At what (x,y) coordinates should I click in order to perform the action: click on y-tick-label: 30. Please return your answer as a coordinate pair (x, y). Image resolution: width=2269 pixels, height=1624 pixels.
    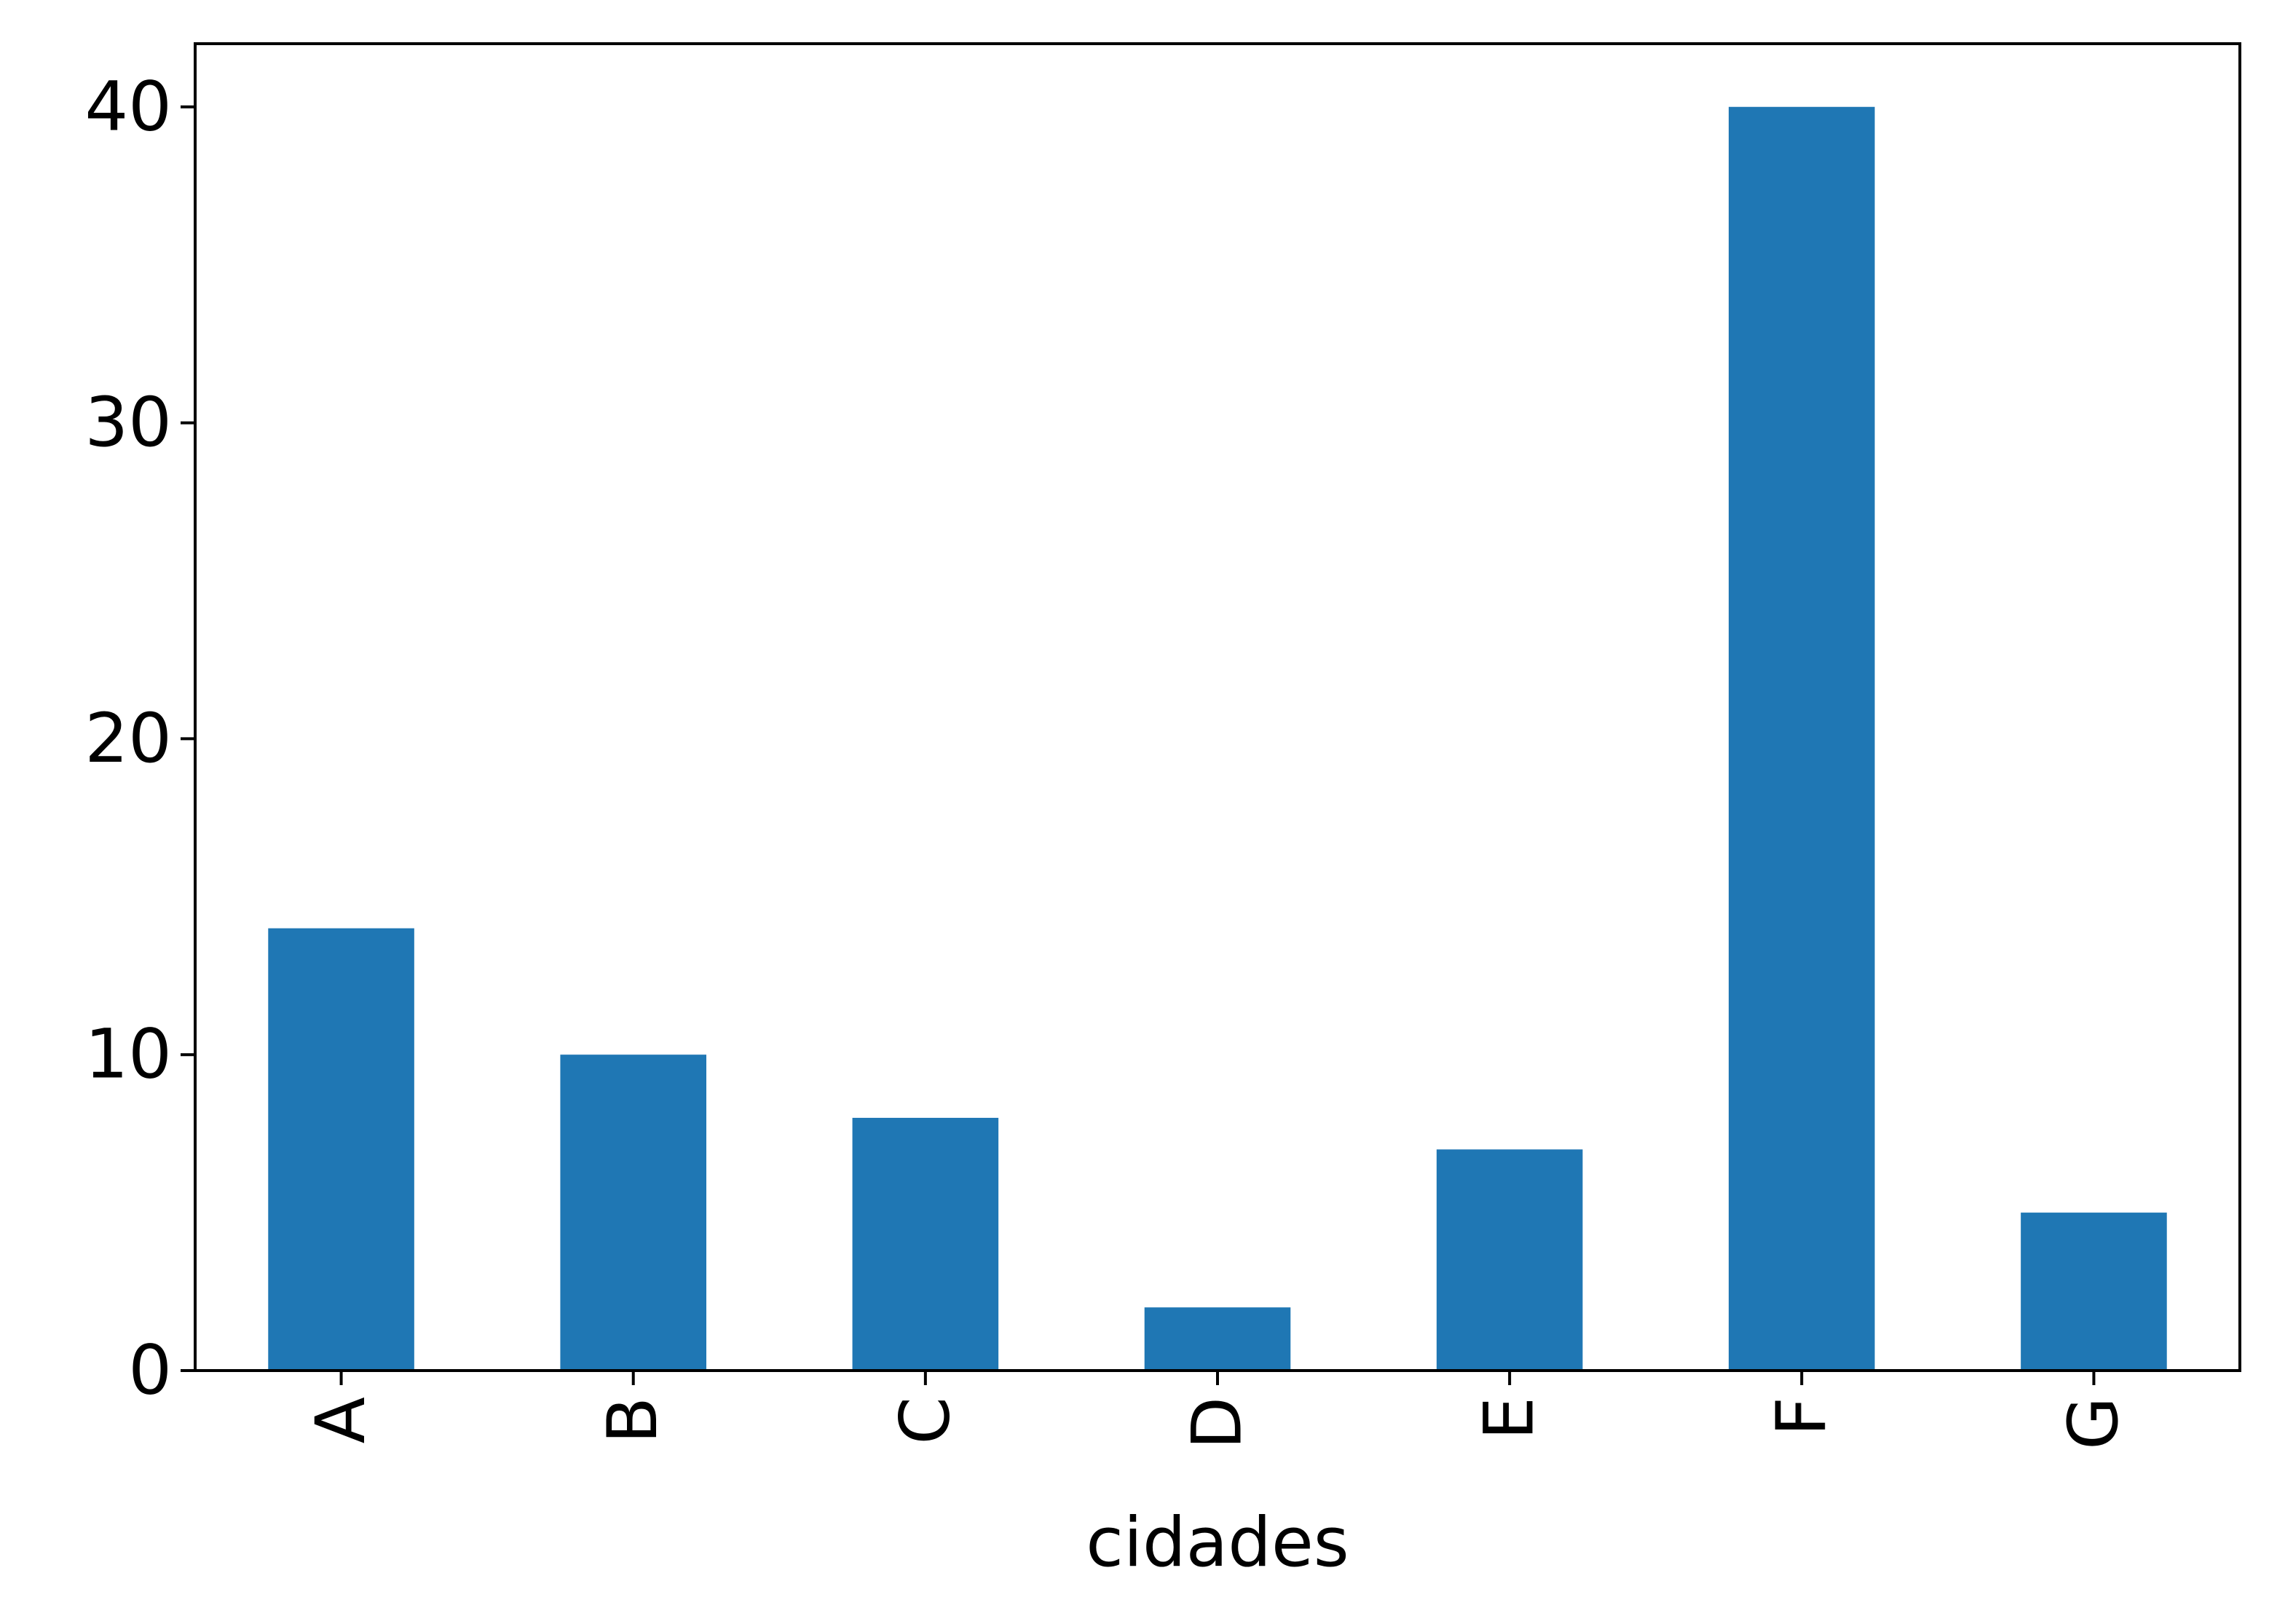
    Looking at the image, I should click on (128, 422).